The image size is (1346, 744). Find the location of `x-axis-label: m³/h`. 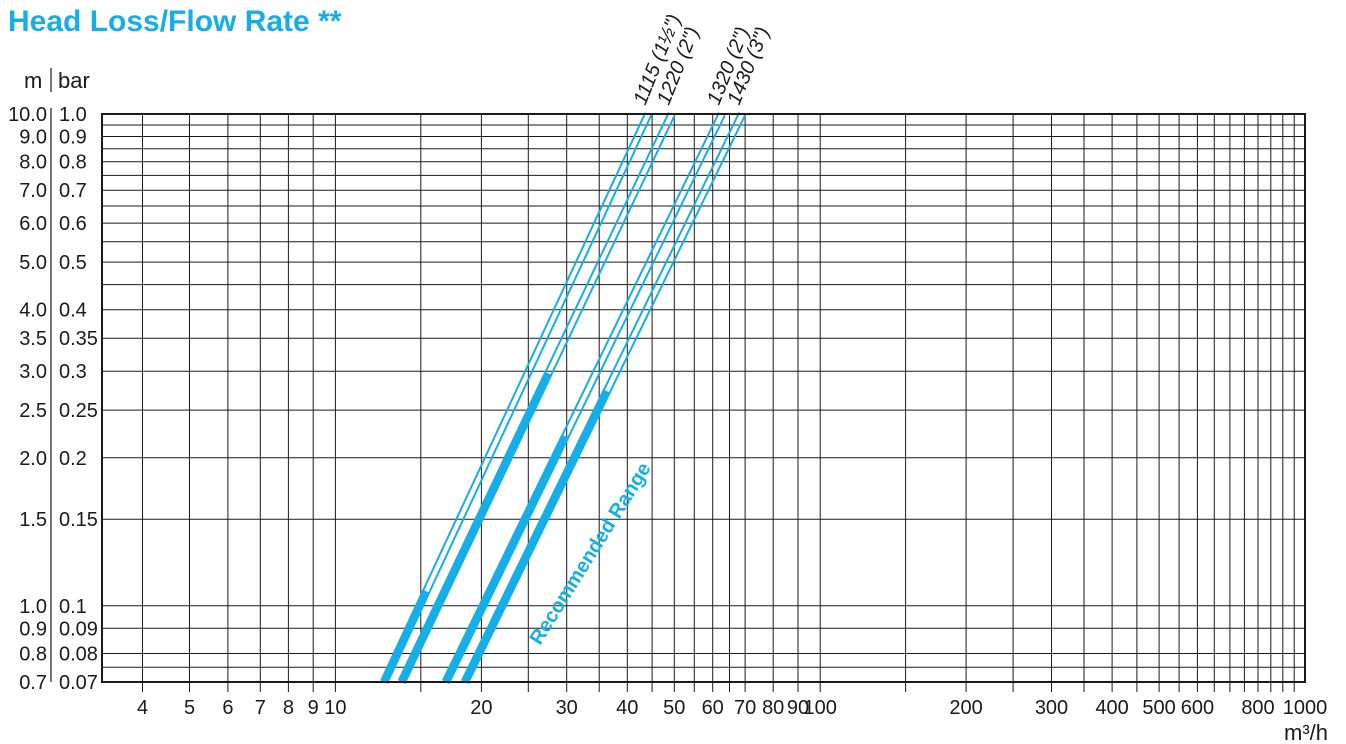

x-axis-label: m³/h is located at coordinates (1306, 732).